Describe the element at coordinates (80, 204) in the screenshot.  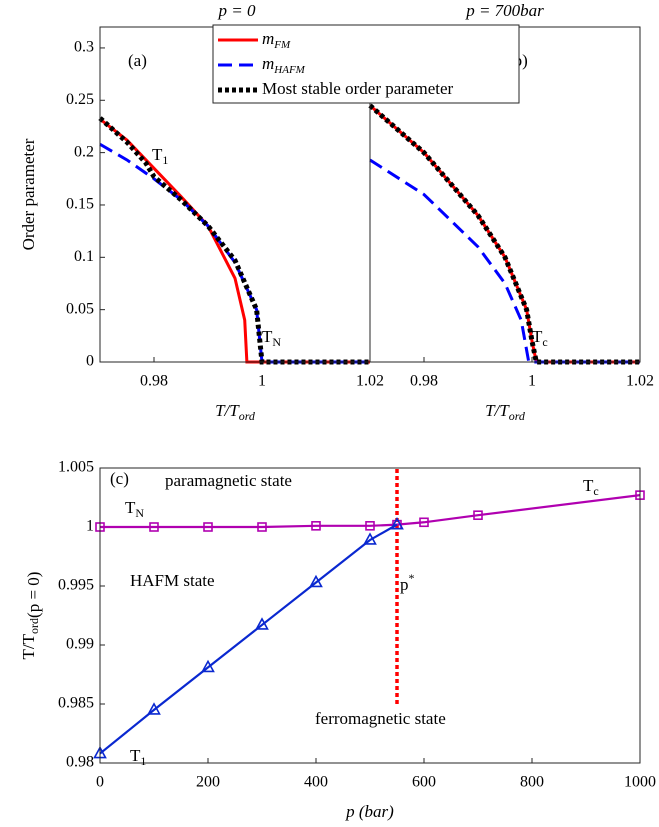
I see `y-tick-label: 0.15` at that location.